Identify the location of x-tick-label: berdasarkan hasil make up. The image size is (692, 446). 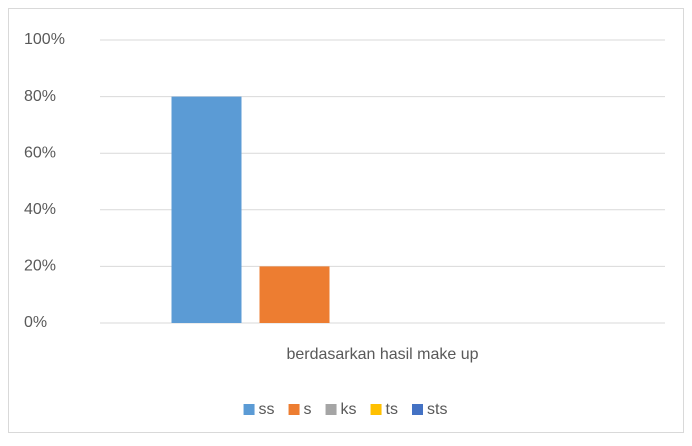
(382, 354).